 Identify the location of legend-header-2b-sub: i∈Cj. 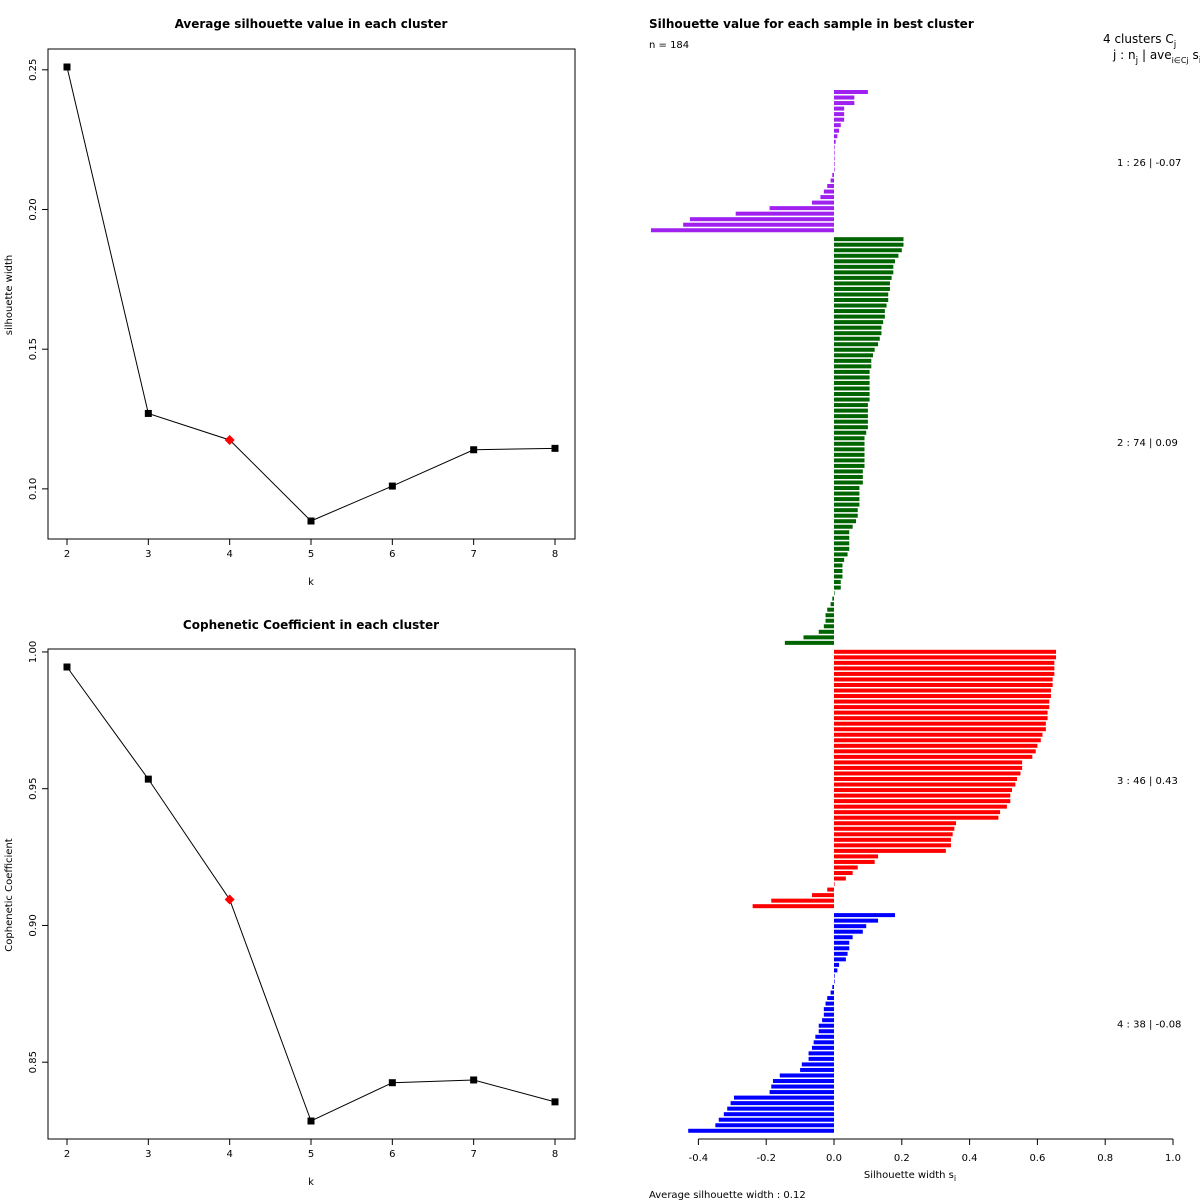
(1180, 60).